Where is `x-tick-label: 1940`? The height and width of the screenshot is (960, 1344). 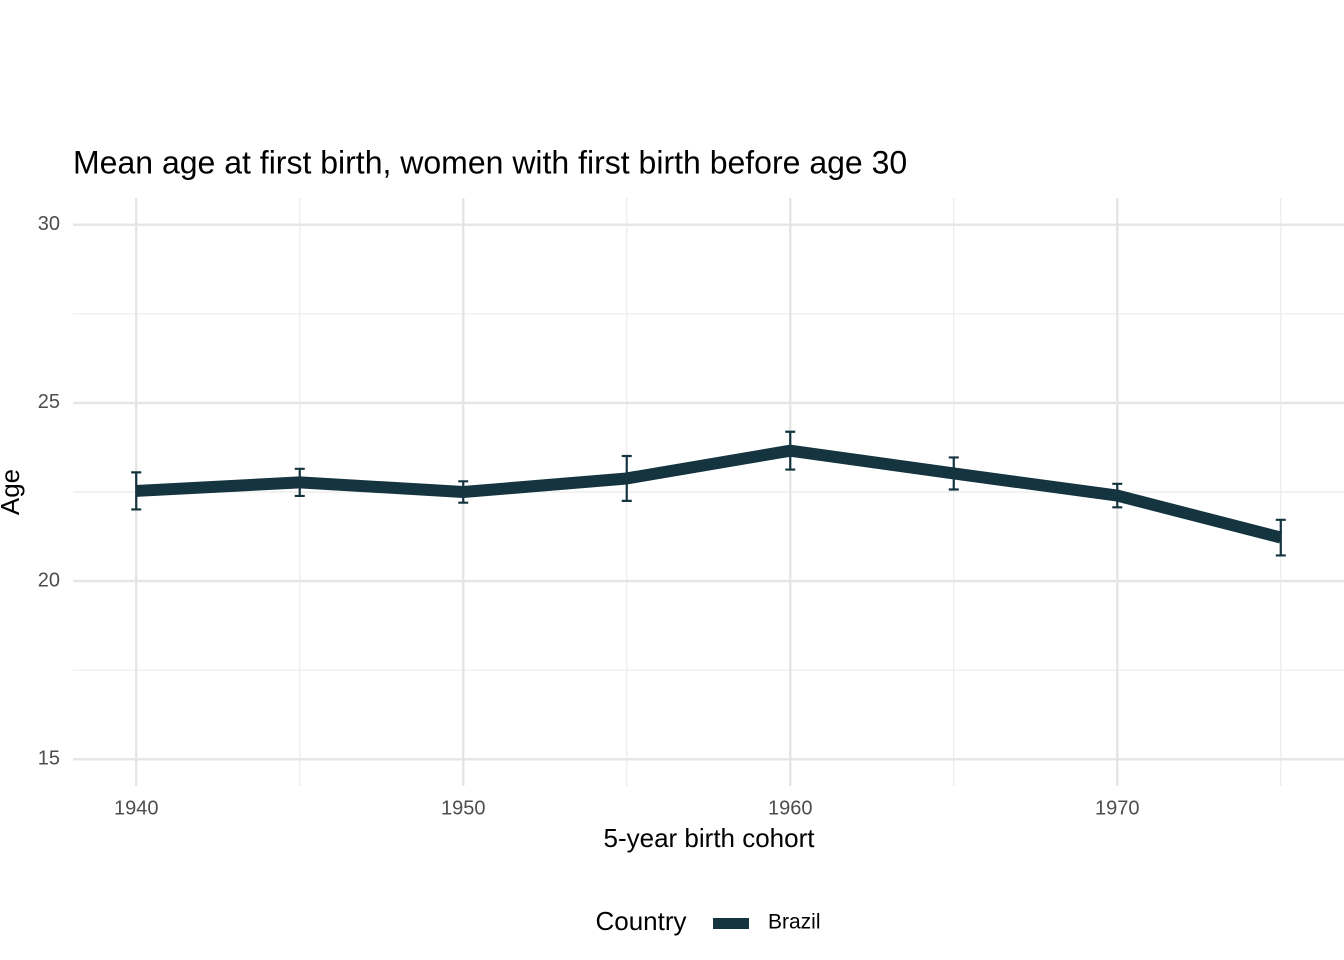 x-tick-label: 1940 is located at coordinates (136, 808).